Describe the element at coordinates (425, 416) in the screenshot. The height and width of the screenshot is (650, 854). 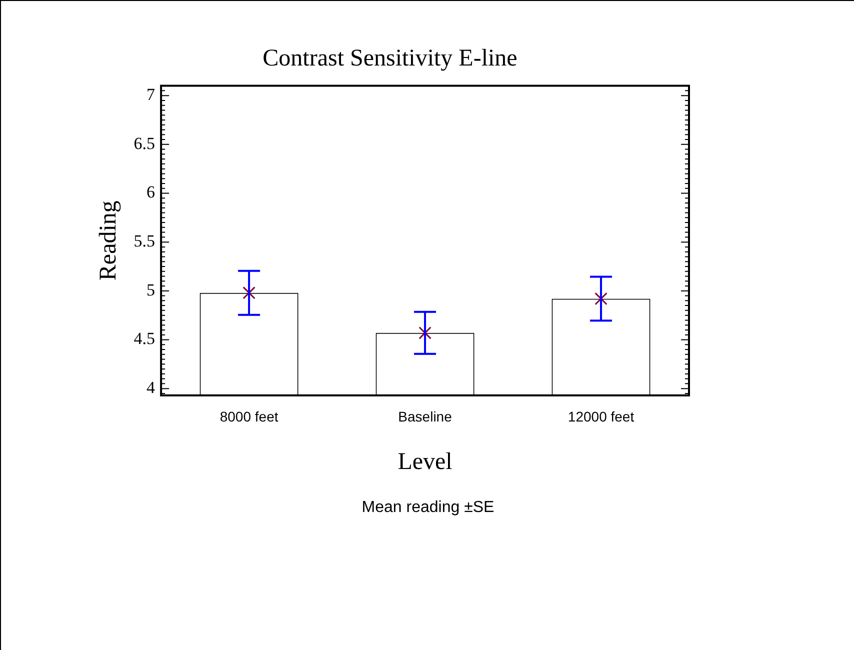
I see `x-tick-label: Baseline` at that location.